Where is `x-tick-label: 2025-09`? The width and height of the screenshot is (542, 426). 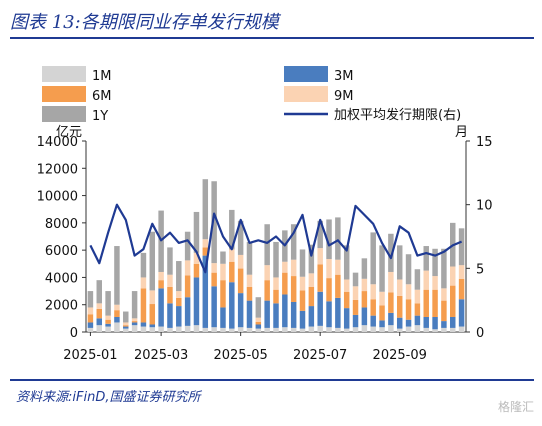 x-tick-label: 2025-09 is located at coordinates (400, 355).